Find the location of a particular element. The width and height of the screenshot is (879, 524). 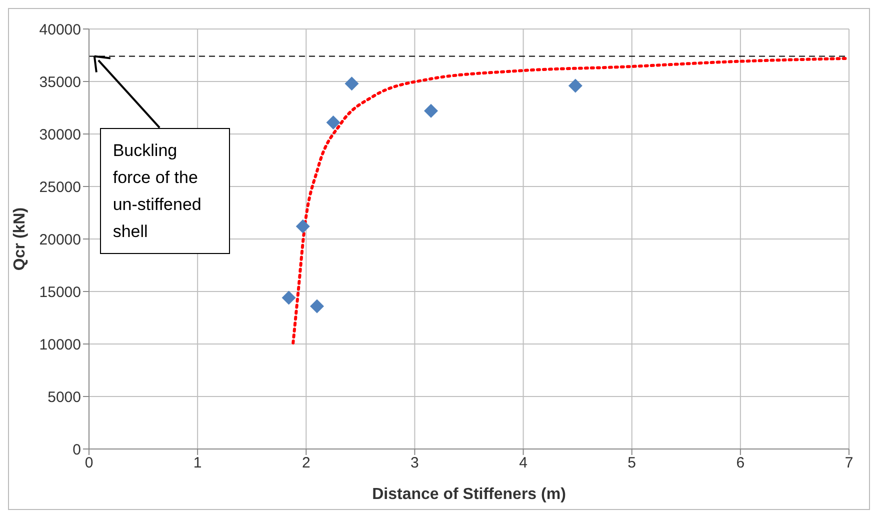

x-tick-label: 0 is located at coordinates (89, 463).